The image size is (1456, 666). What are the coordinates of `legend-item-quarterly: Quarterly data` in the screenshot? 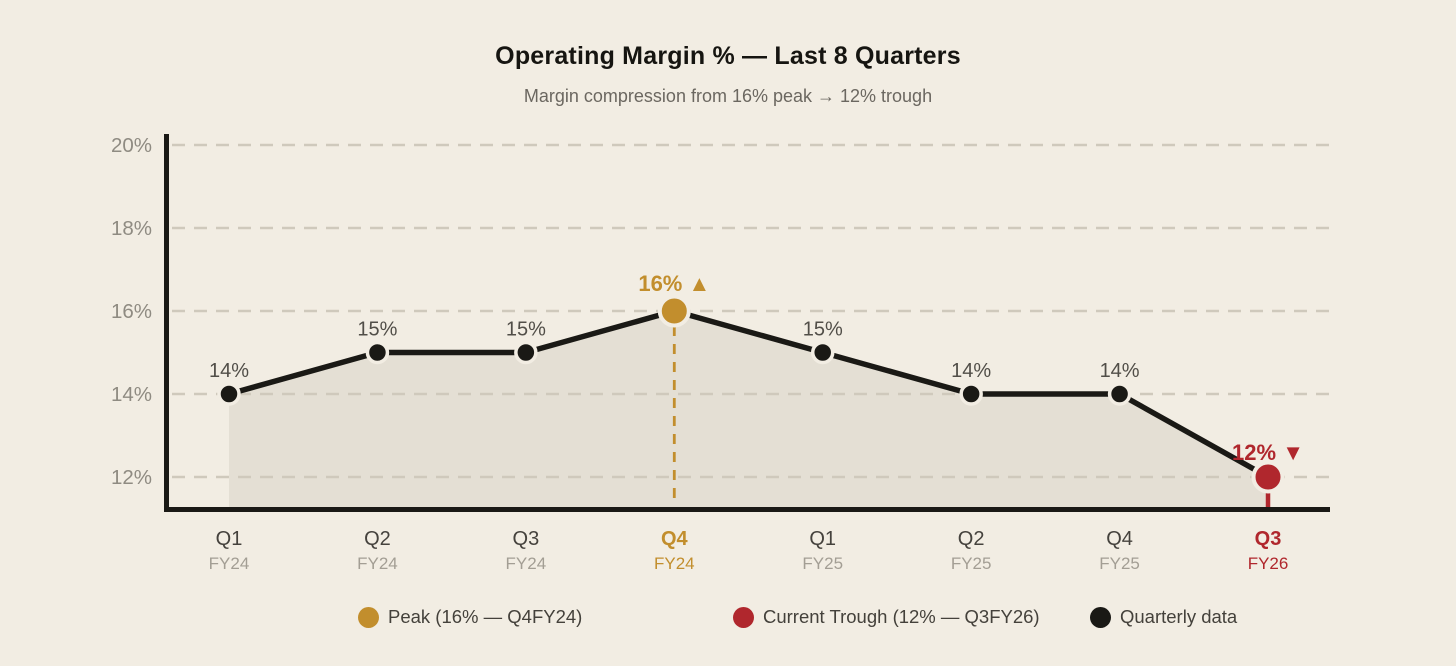 It's located at (1163, 617).